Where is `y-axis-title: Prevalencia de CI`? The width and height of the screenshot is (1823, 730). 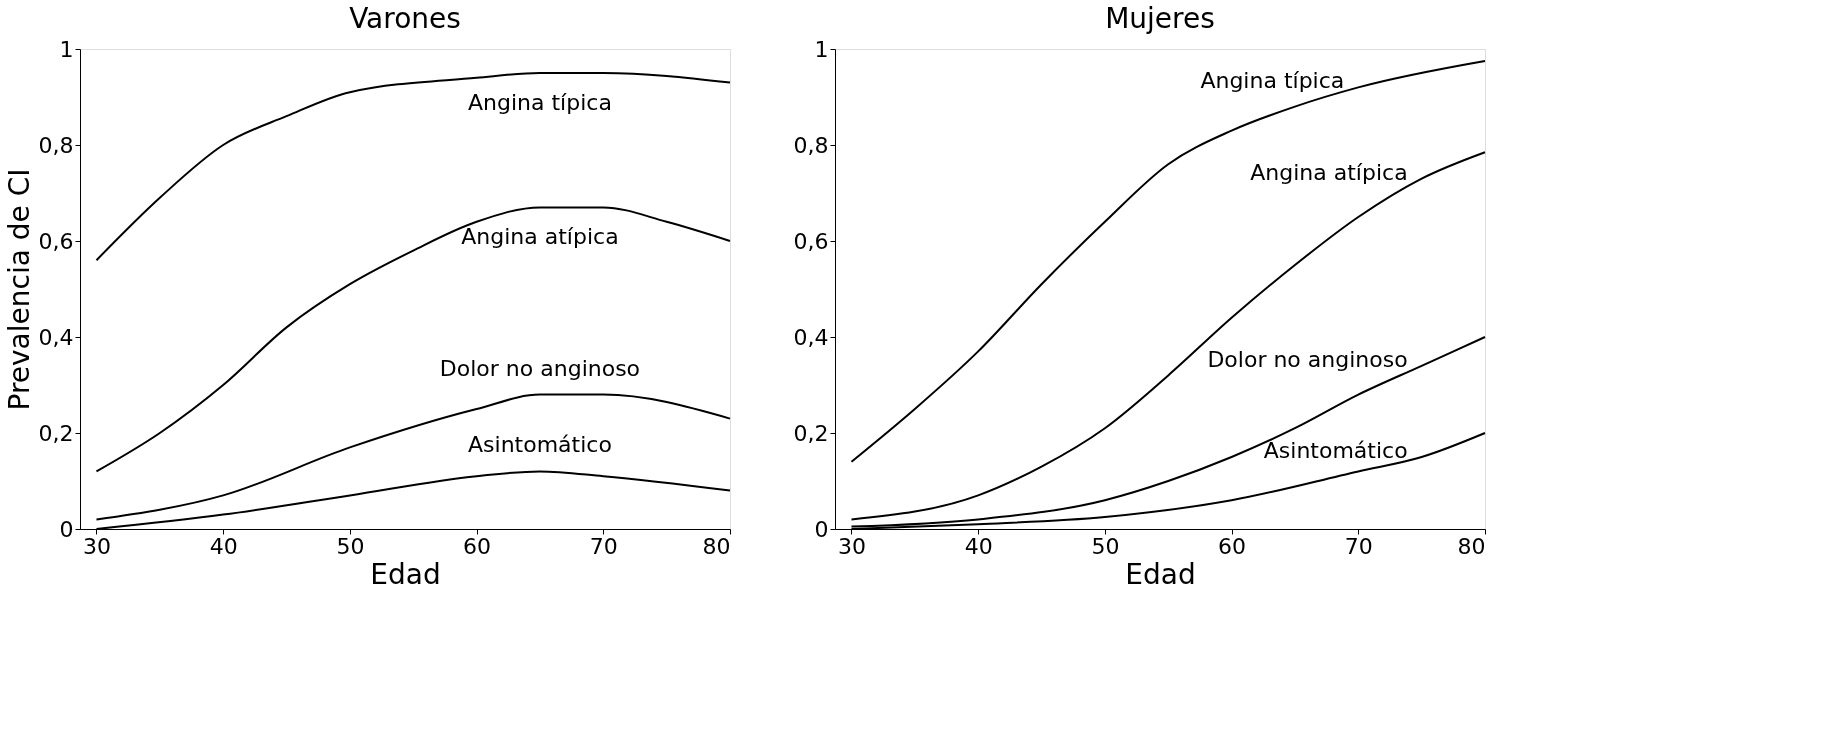
y-axis-title: Prevalencia de CI is located at coordinates (19, 289).